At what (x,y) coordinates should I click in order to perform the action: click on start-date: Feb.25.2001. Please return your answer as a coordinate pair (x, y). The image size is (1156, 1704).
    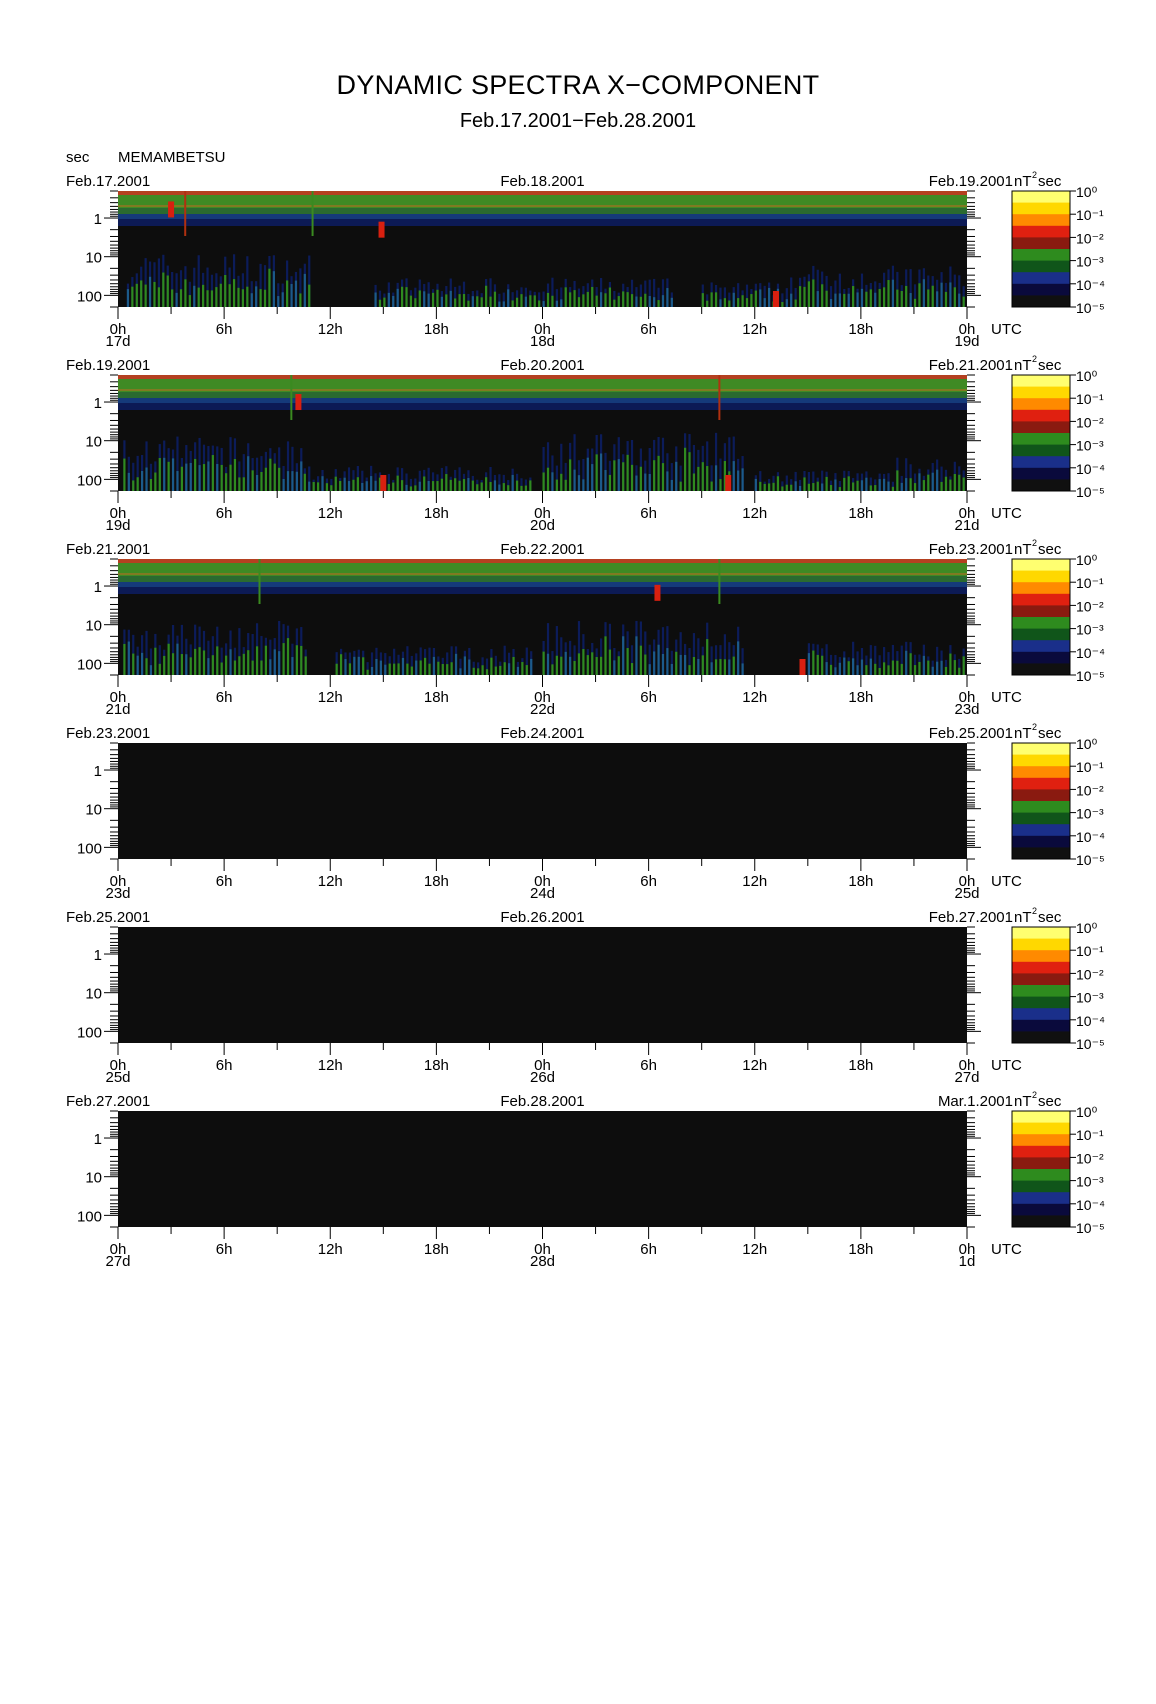
    Looking at the image, I should click on (108, 917).